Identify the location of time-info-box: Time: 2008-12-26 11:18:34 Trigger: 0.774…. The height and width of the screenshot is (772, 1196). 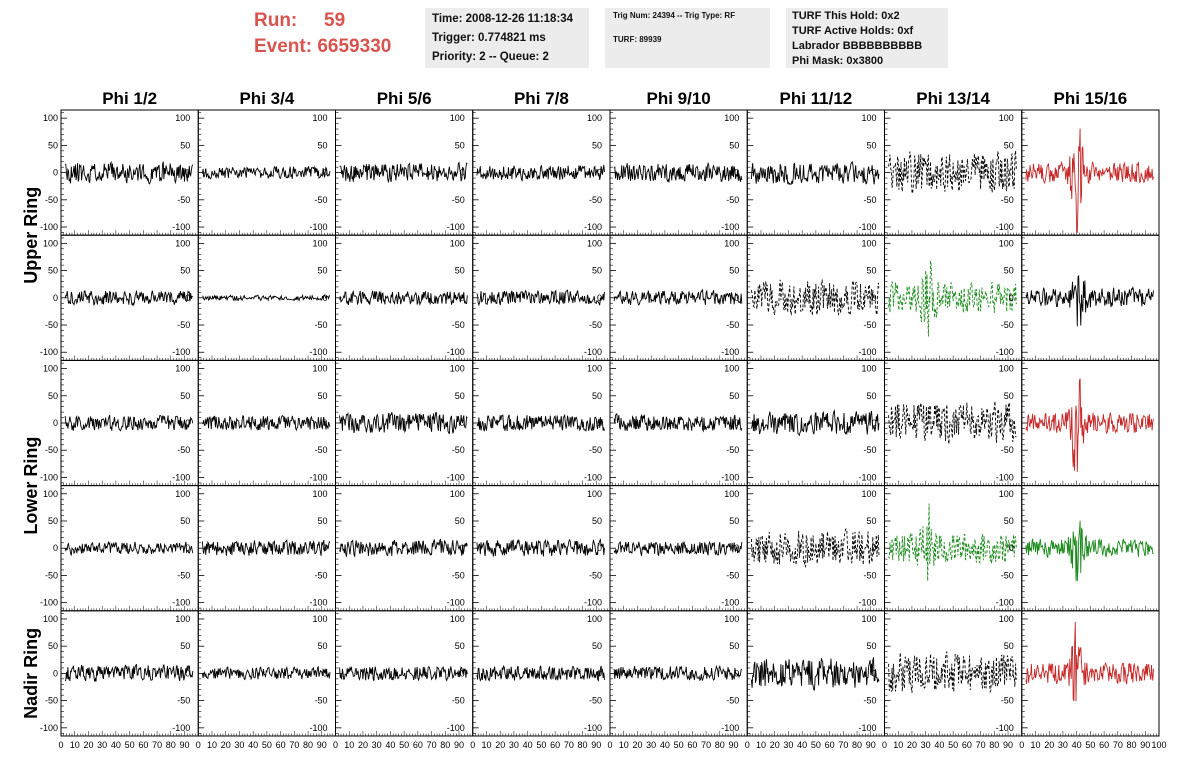
(507, 38).